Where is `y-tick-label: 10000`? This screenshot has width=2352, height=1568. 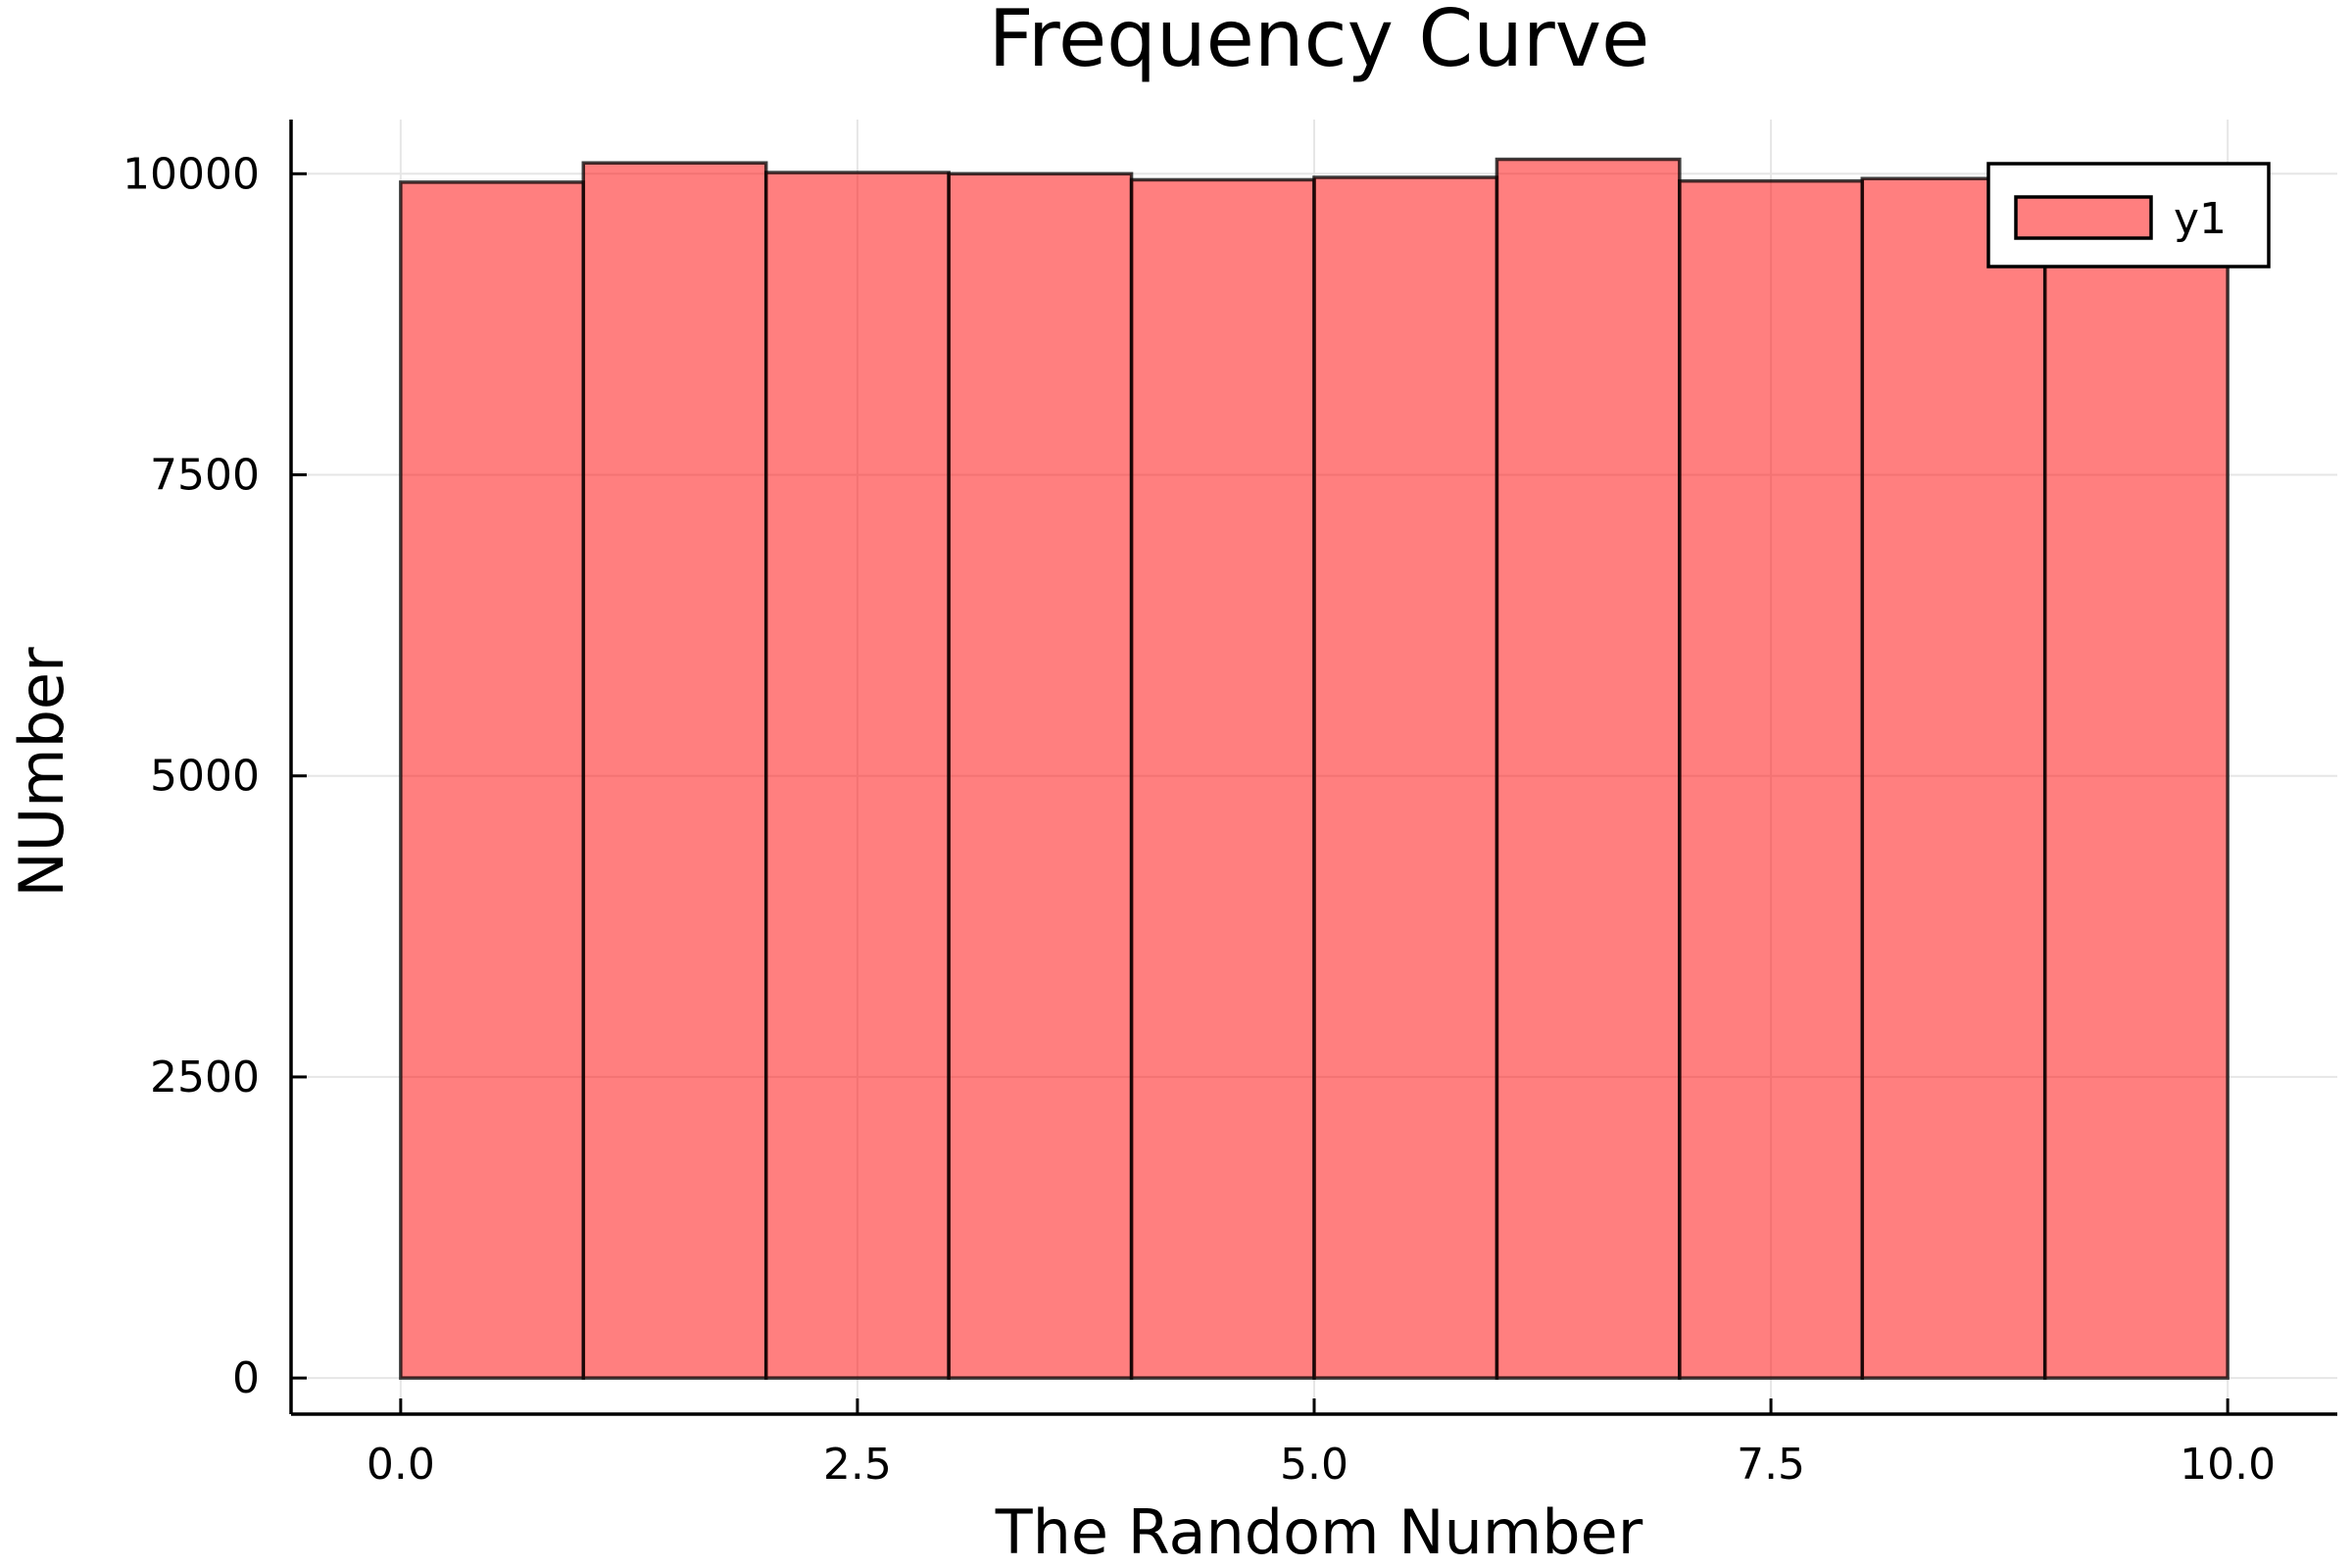 y-tick-label: 10000 is located at coordinates (191, 174).